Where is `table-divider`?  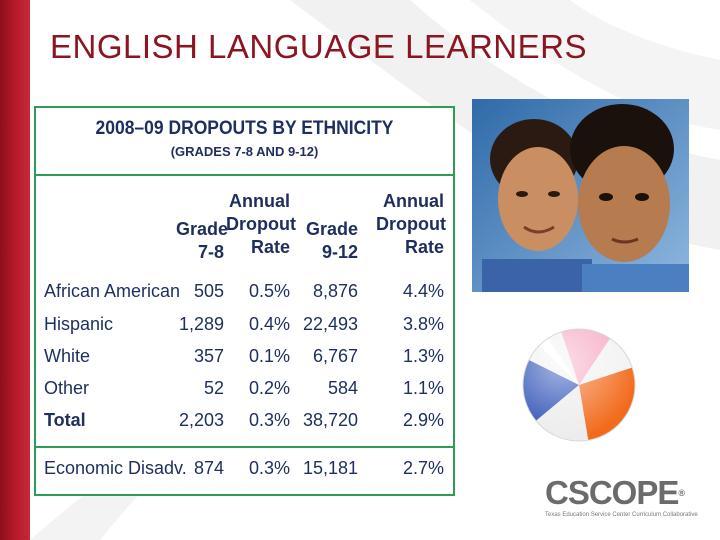 table-divider is located at coordinates (244, 447).